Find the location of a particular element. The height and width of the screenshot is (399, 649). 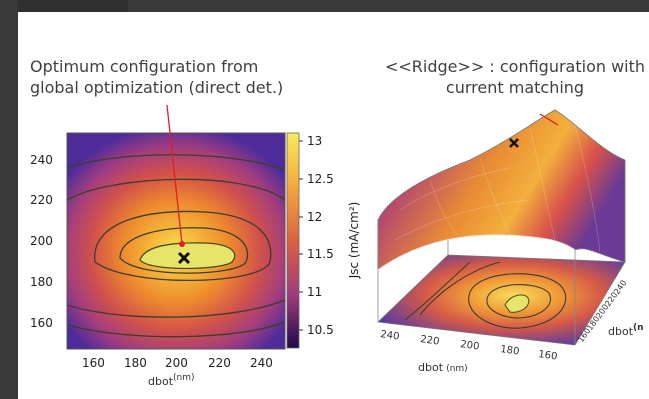

ridge-pointer-line is located at coordinates (549, 119).